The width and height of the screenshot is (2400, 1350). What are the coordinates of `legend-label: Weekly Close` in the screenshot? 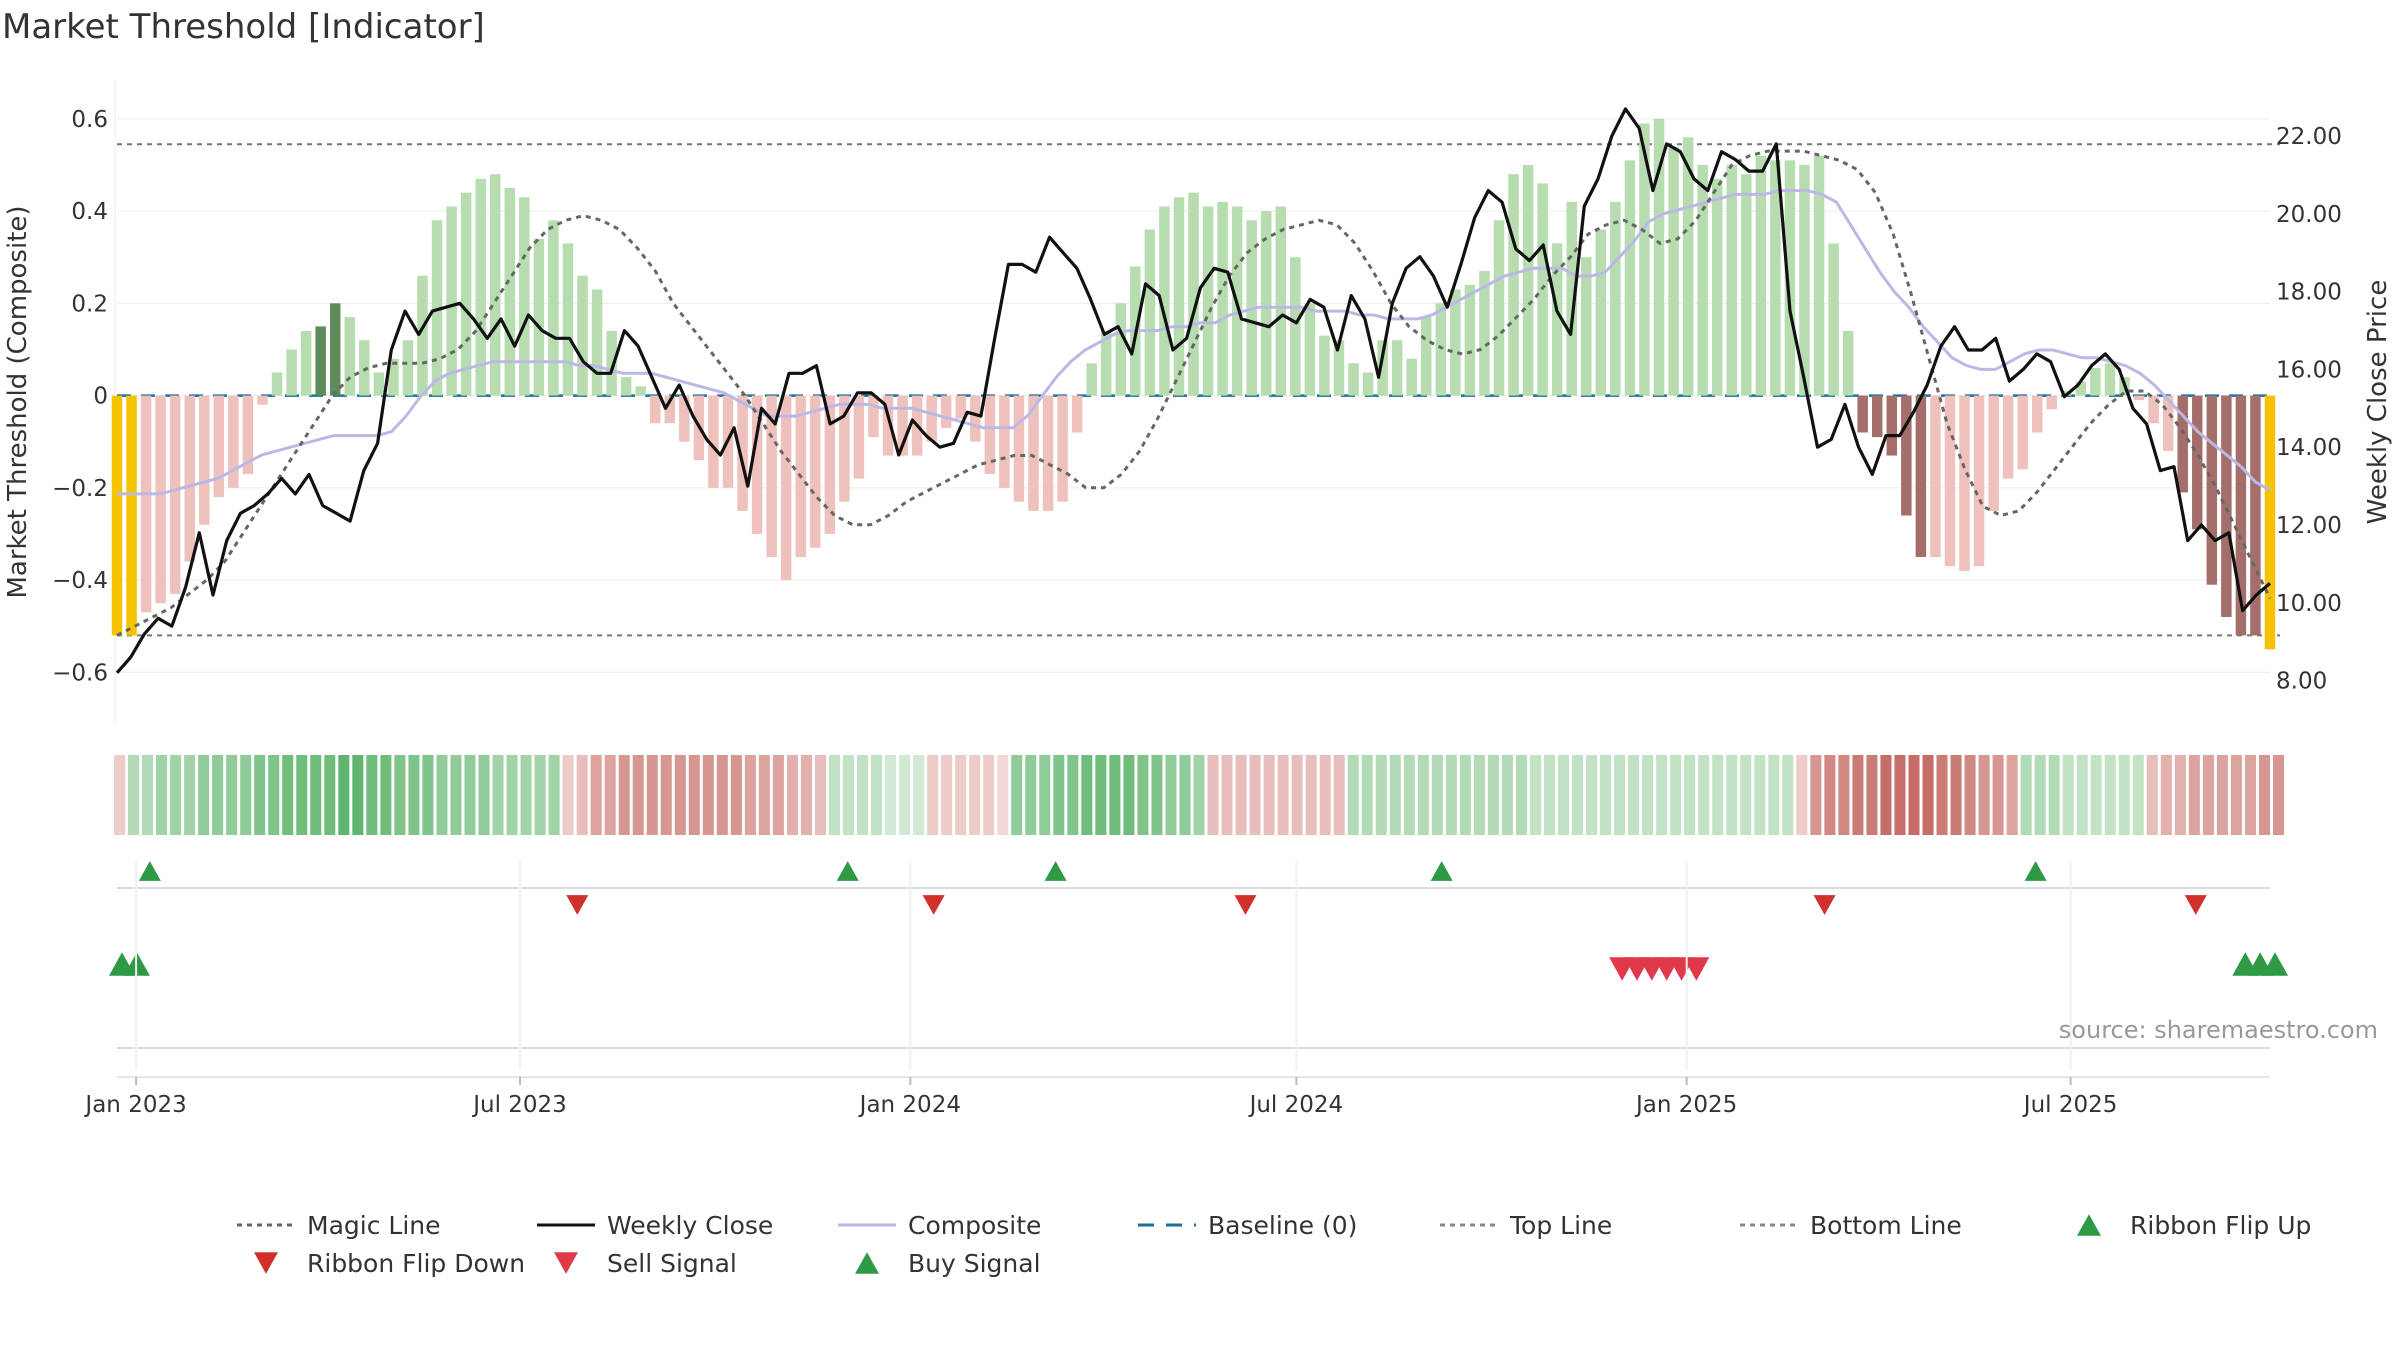 It's located at (690, 1225).